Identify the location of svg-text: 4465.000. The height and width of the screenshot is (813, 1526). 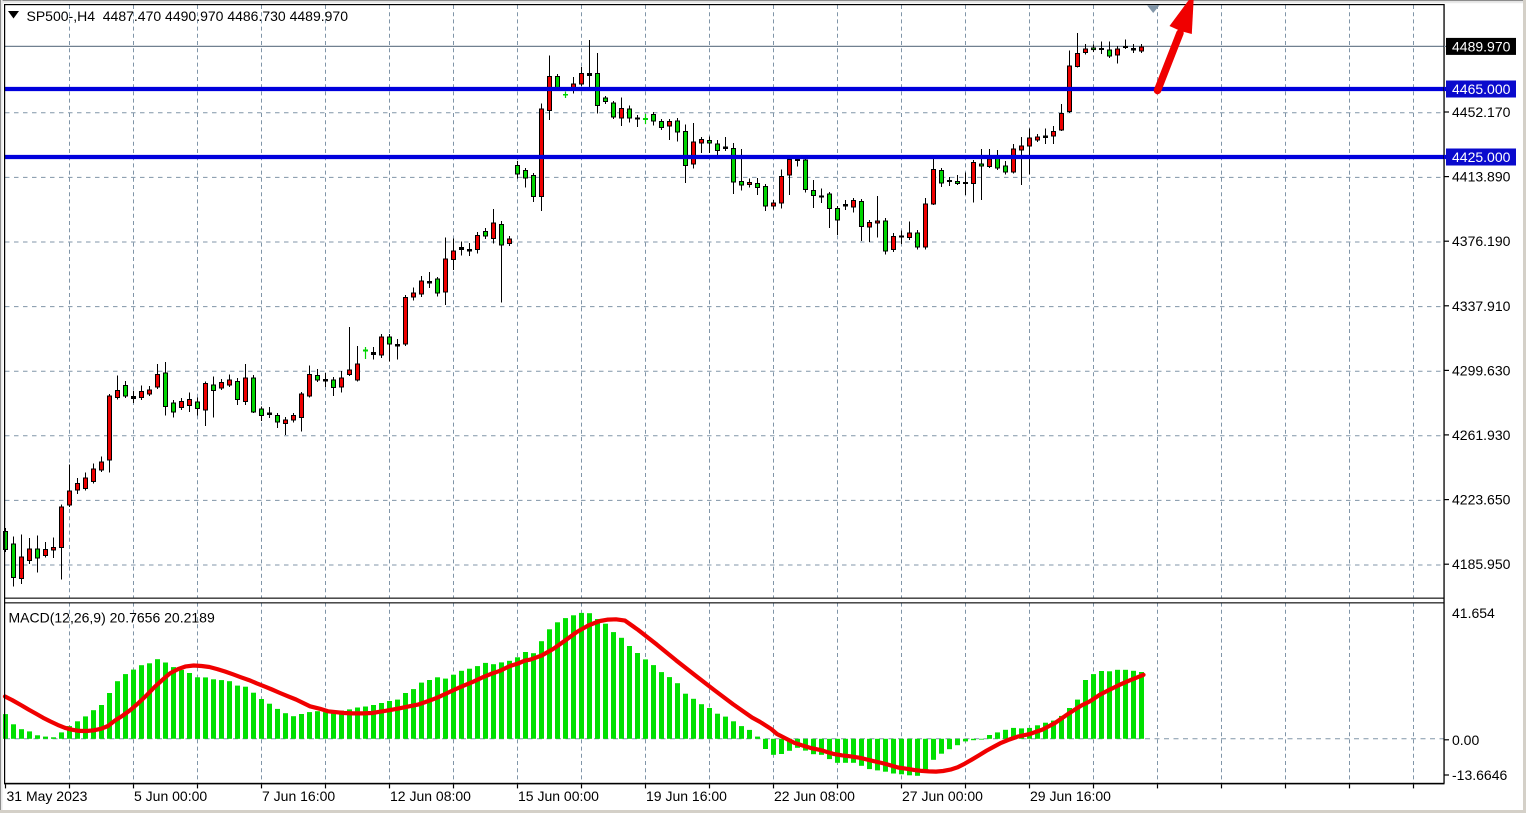
(1481, 89).